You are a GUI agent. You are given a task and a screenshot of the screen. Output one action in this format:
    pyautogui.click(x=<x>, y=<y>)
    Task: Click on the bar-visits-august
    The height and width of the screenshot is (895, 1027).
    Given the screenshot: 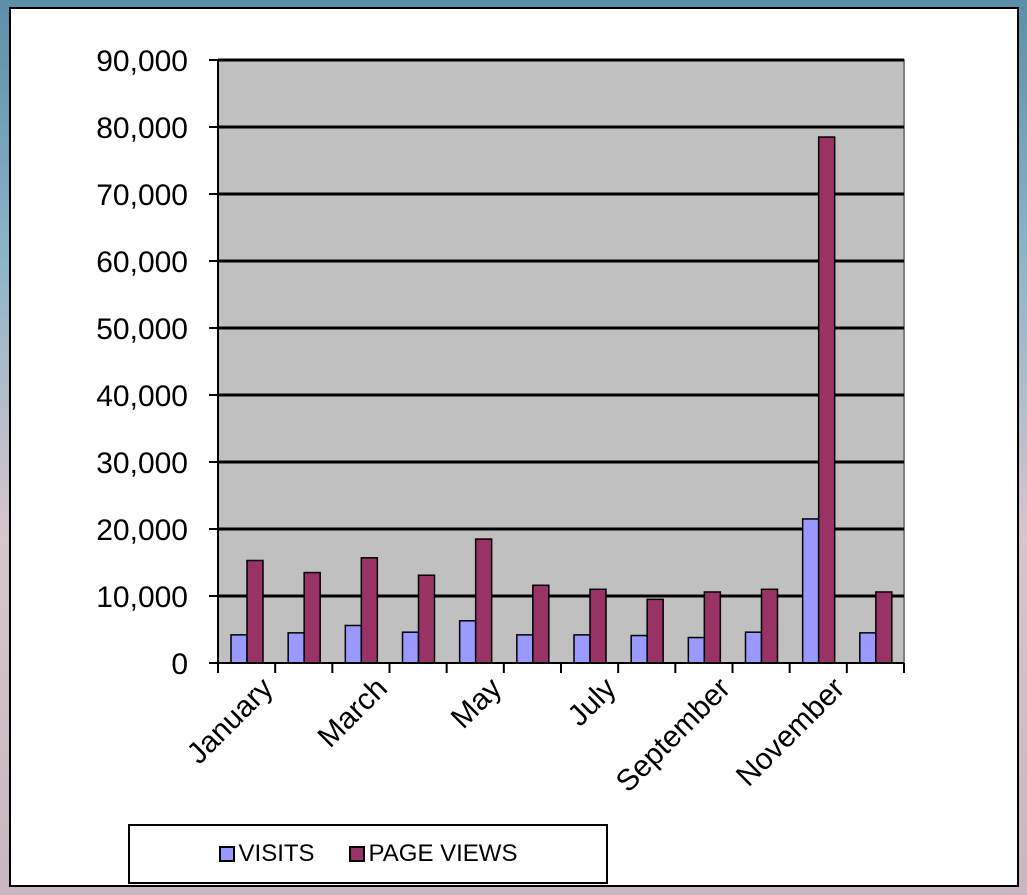 What is the action you would take?
    pyautogui.click(x=639, y=649)
    